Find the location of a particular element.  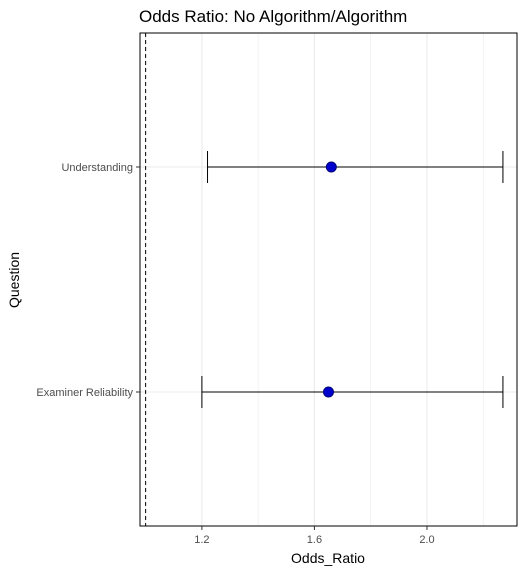

x-tick-label-0: 1.2 is located at coordinates (201, 540).